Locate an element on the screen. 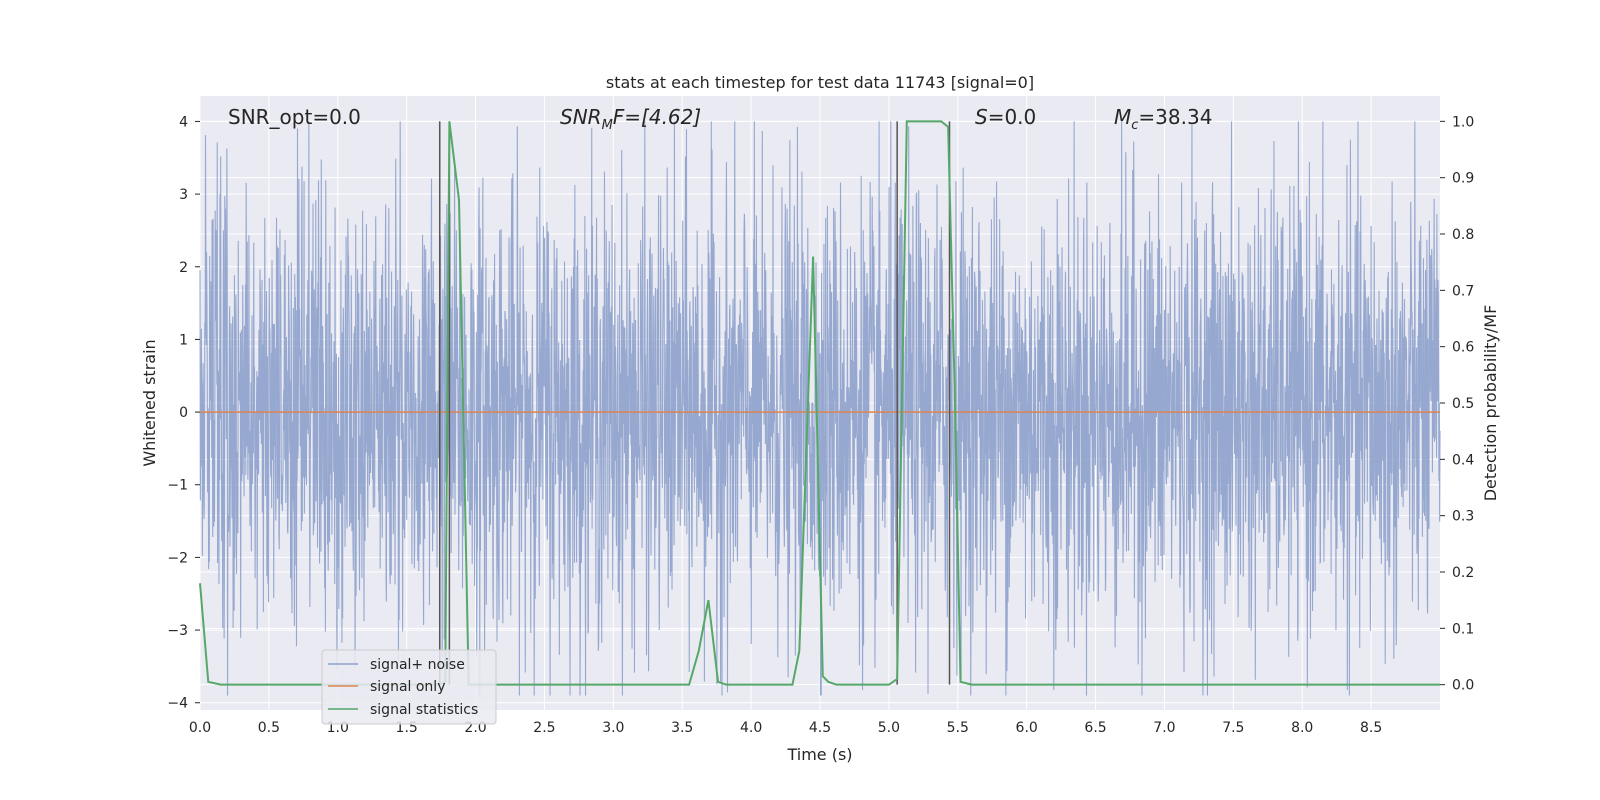  y-right-tick-label: 0.1 is located at coordinates (1463, 629).